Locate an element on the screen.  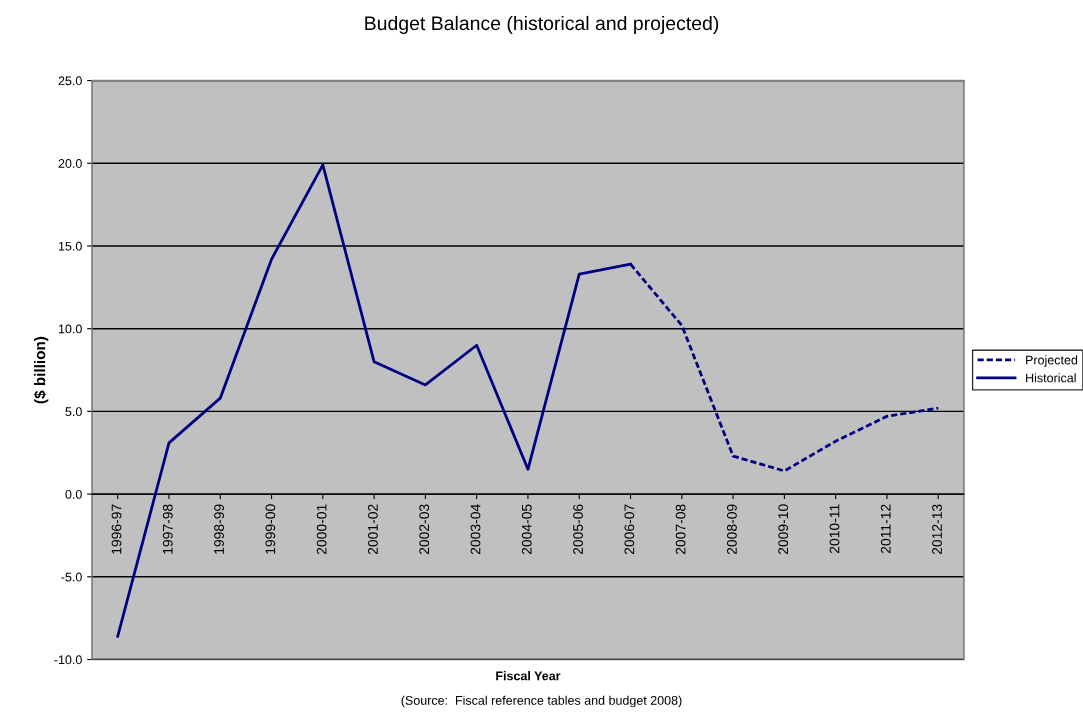
x-tick-label: 2006-07 is located at coordinates (629, 529).